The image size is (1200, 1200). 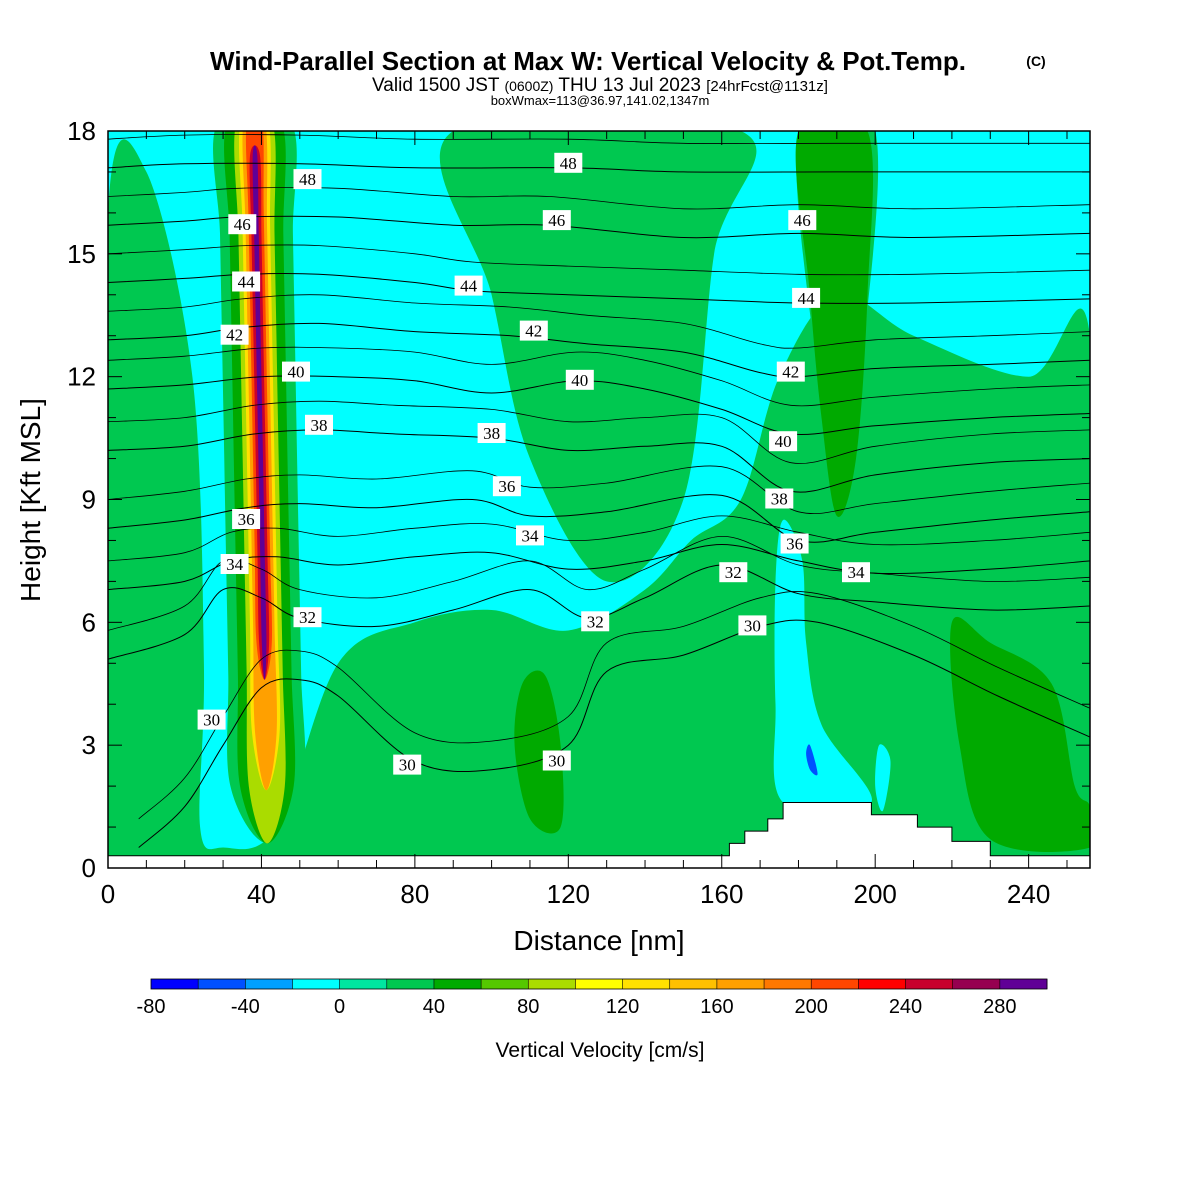 What do you see at coordinates (89, 868) in the screenshot?
I see `y-tick-label: 0` at bounding box center [89, 868].